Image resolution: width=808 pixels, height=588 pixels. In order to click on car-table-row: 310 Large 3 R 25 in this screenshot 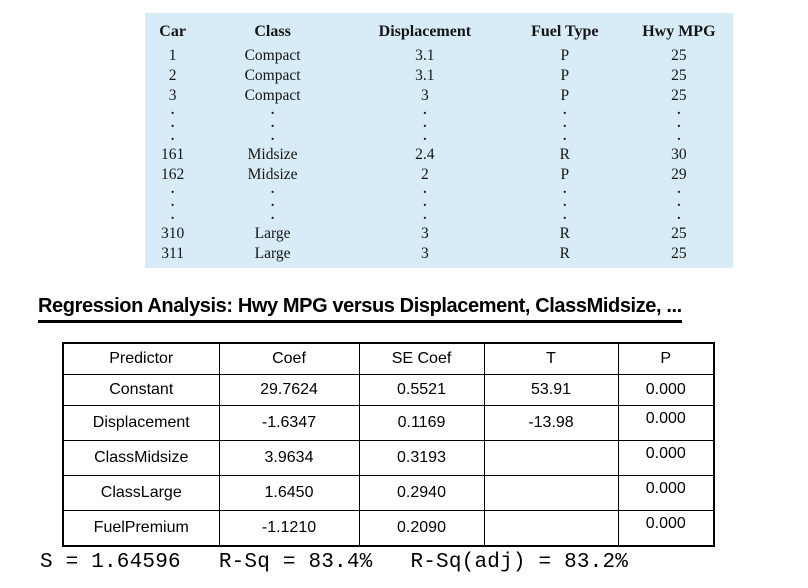, I will do `click(439, 234)`.